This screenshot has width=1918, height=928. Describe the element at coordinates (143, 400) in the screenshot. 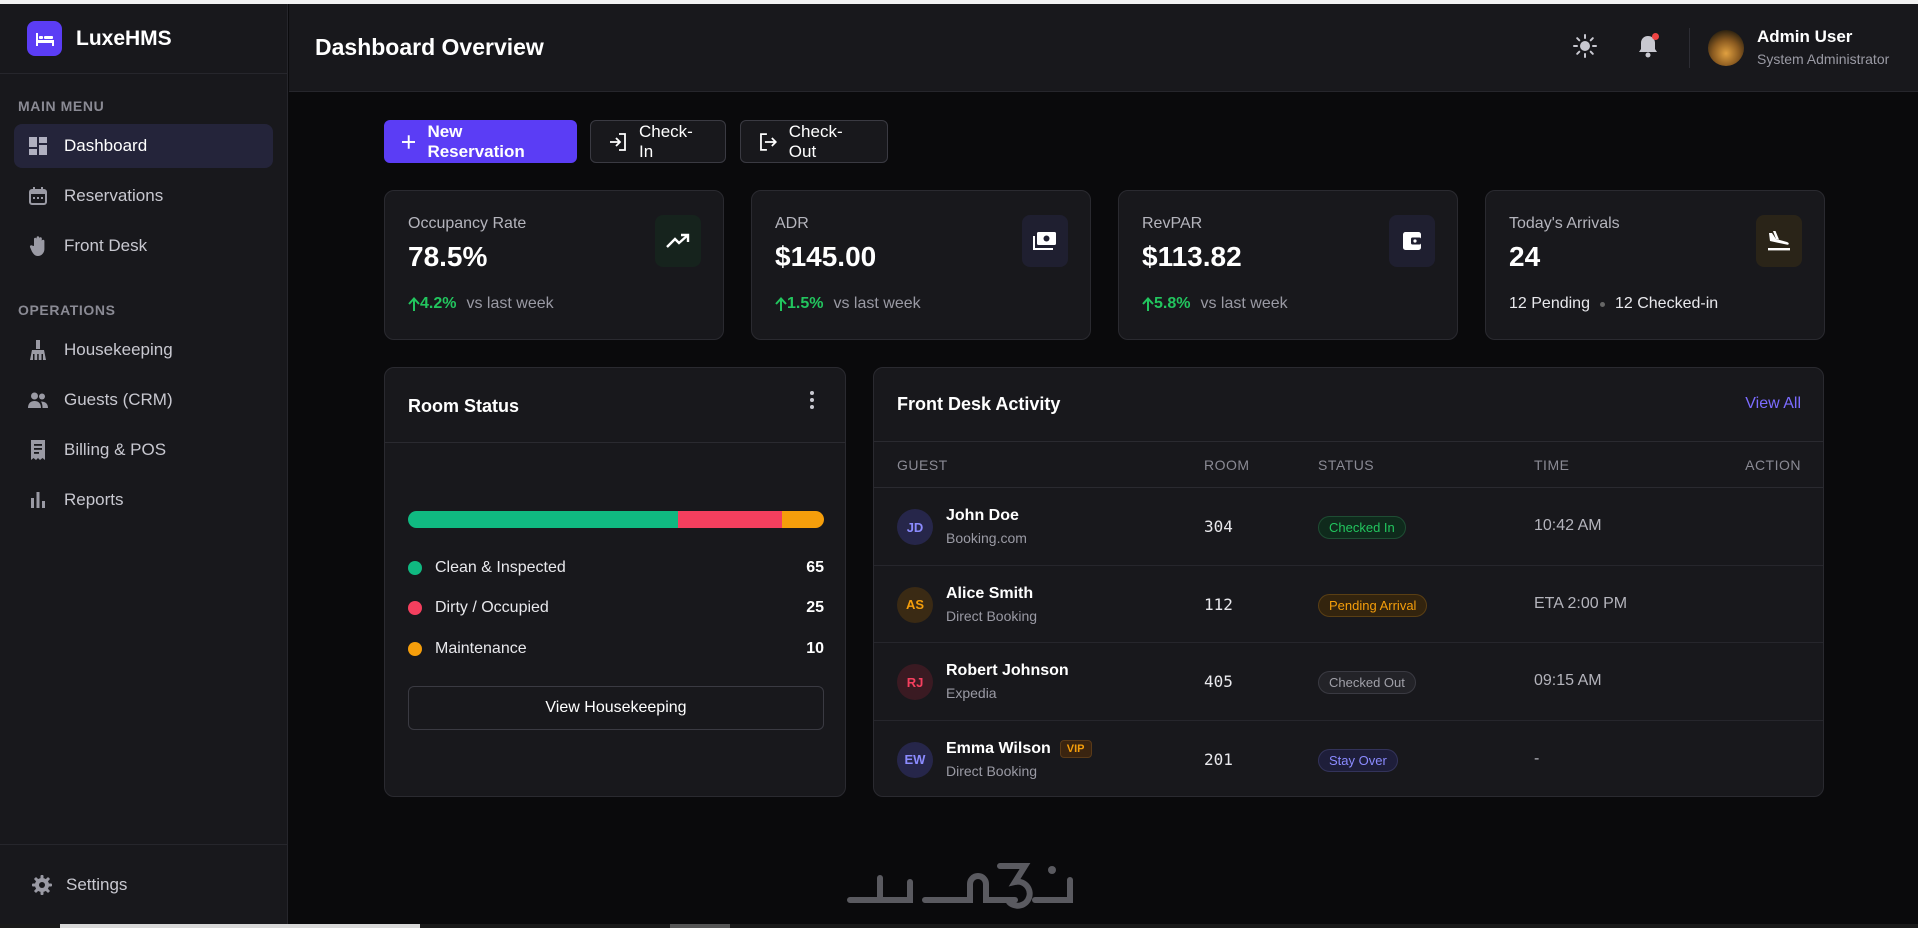

I see `sidebar-item-guests: Guests (CRM)` at that location.